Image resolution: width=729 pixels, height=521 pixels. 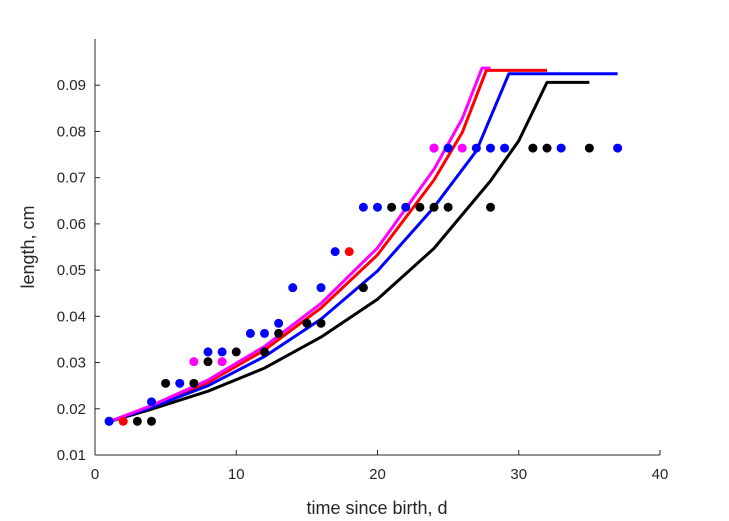 I want to click on y-tick-label: 0.07, so click(x=71, y=178).